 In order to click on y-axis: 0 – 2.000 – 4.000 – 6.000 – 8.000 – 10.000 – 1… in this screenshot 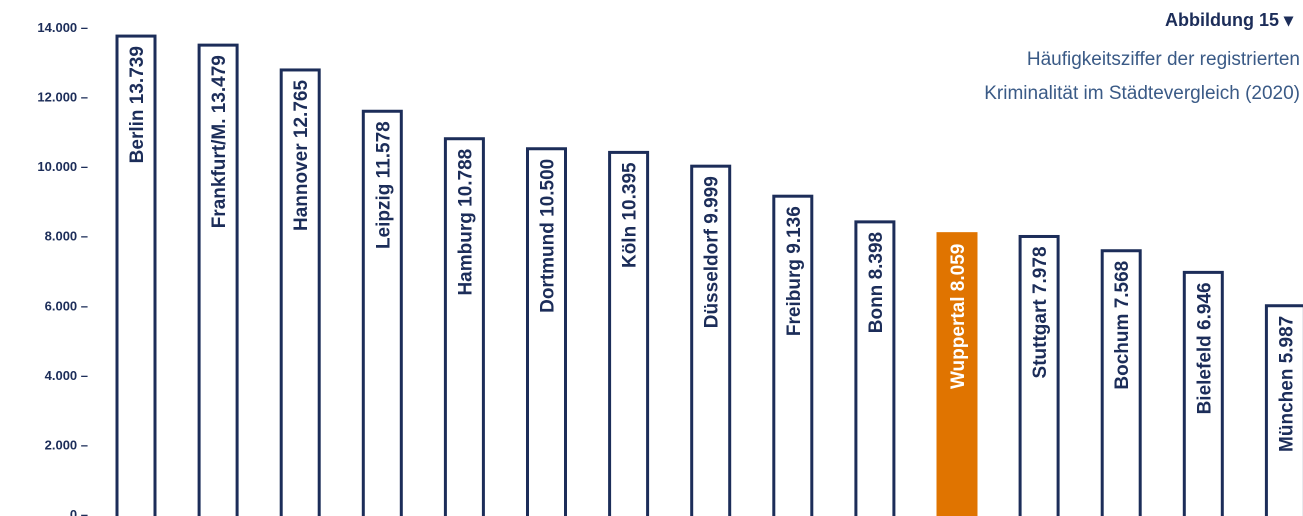, I will do `click(62, 268)`.